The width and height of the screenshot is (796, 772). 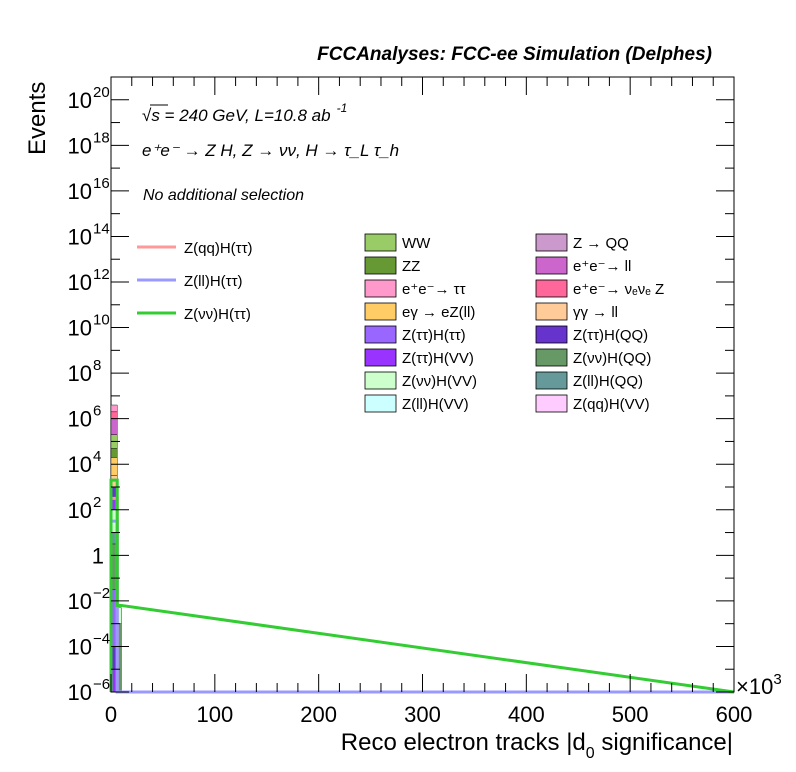 What do you see at coordinates (101, 274) in the screenshot?
I see `y-tick-label-exp-9: 12` at bounding box center [101, 274].